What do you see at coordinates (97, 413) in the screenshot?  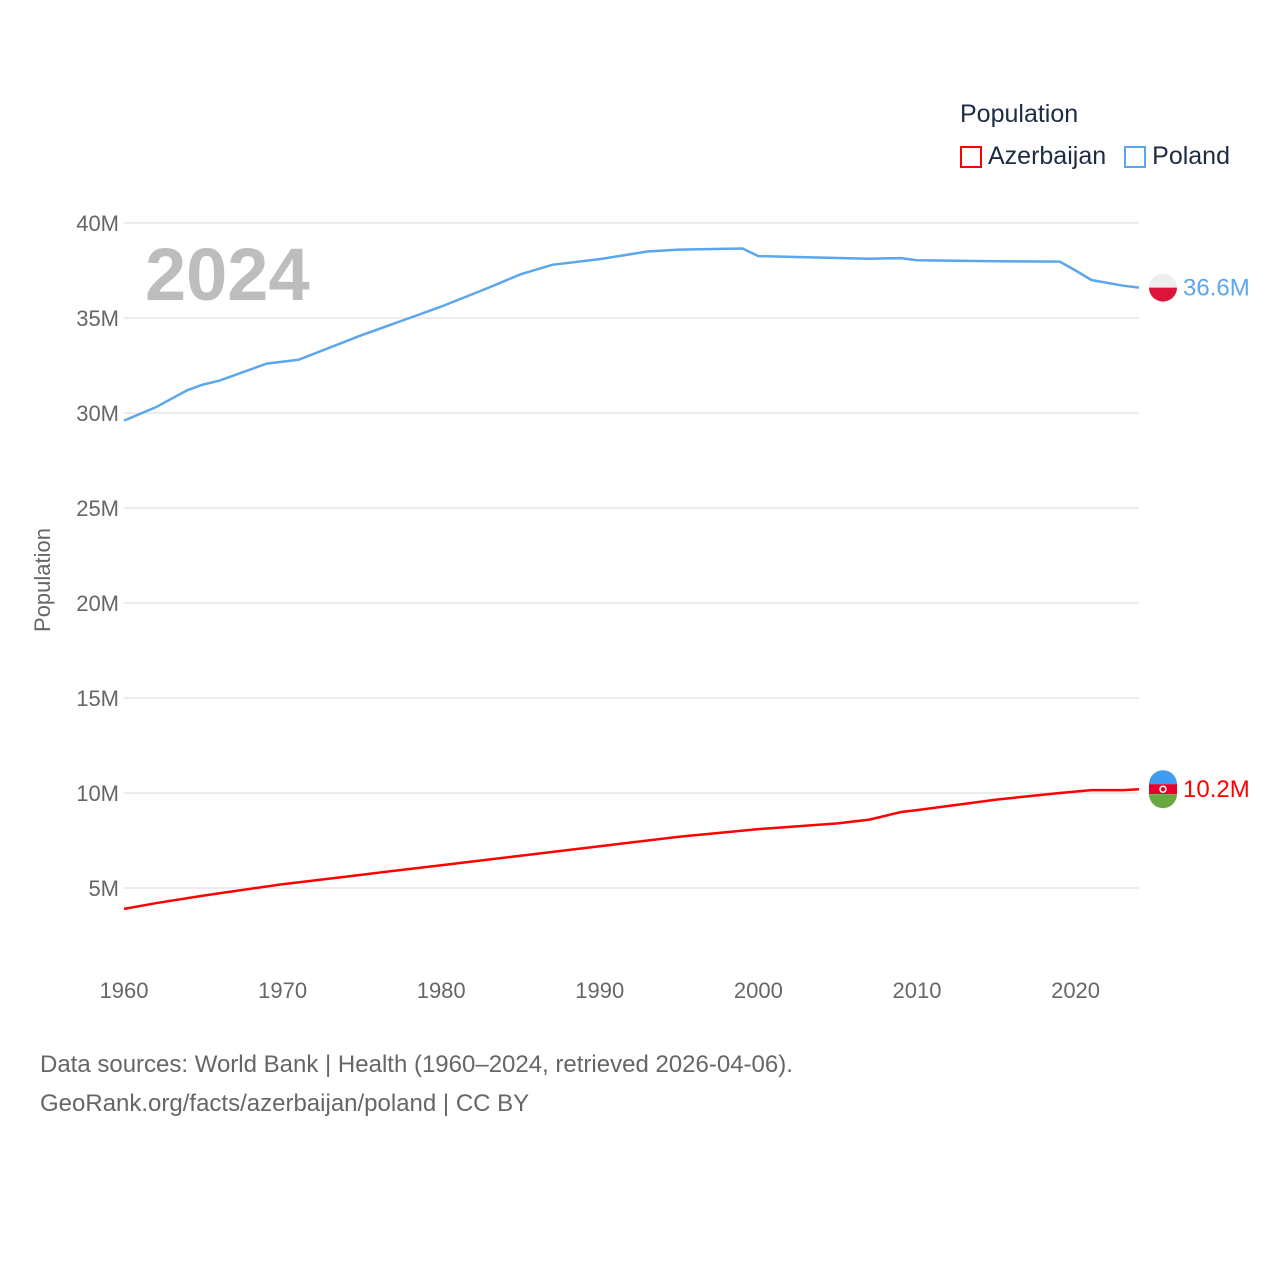 I see `y-tick-label: 30M` at bounding box center [97, 413].